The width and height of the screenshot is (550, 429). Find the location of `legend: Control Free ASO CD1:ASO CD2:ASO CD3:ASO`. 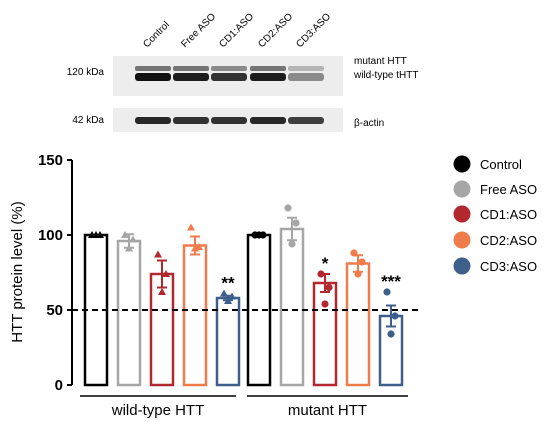

legend: Control Free ASO CD1:ASO CD2:ASO CD3:ASO is located at coordinates (495, 215).